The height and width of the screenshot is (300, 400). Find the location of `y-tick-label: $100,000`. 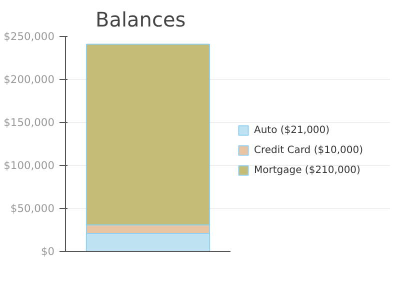

y-tick-label: $100,000 is located at coordinates (29, 165).